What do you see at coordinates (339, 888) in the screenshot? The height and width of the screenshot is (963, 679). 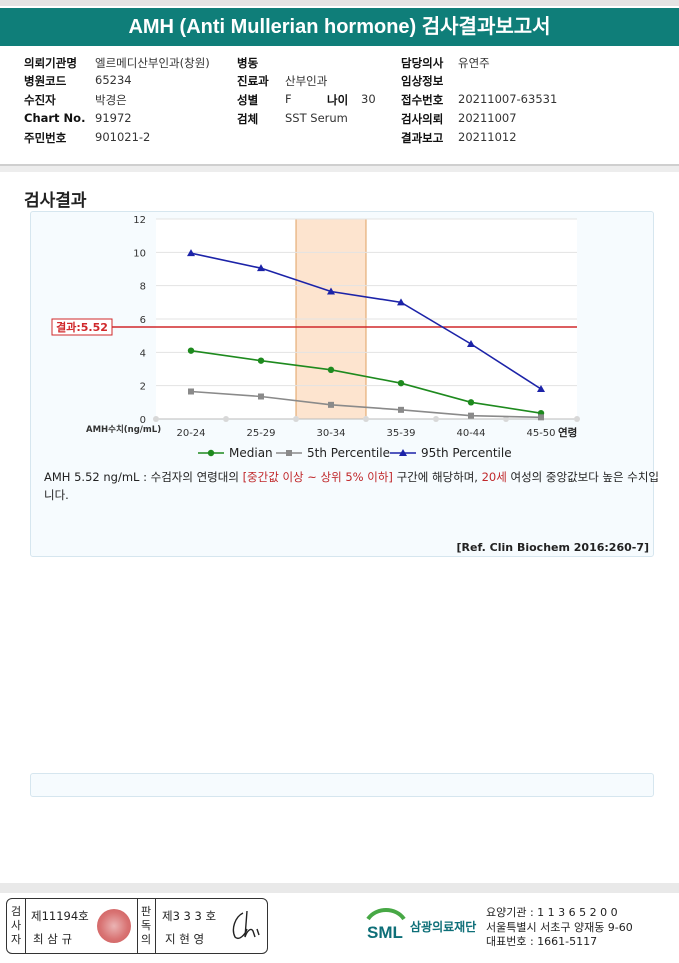 I see `footer-divider` at bounding box center [339, 888].